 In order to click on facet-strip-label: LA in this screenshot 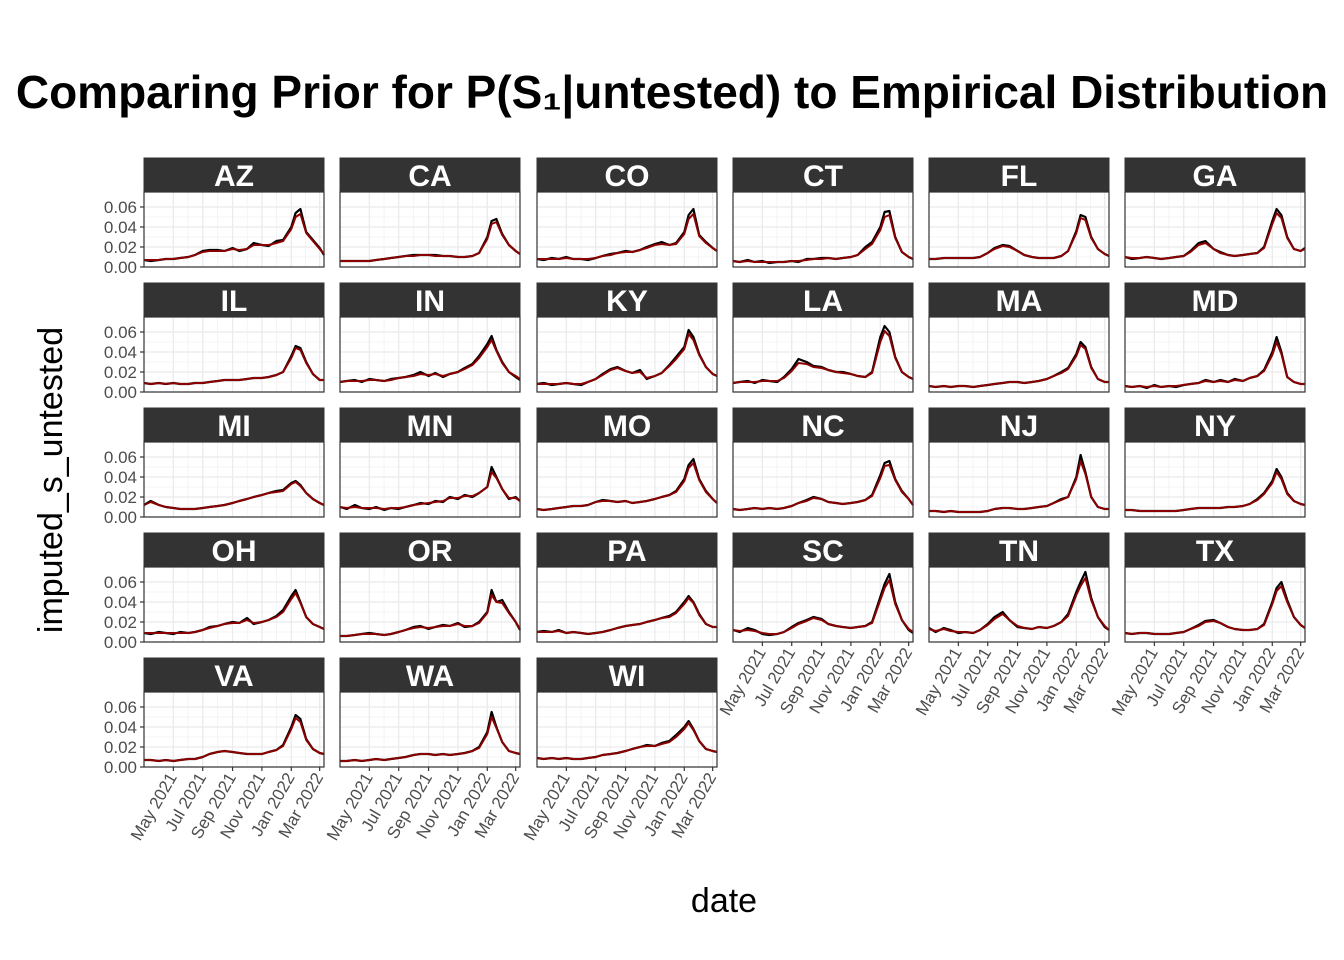, I will do `click(823, 301)`.